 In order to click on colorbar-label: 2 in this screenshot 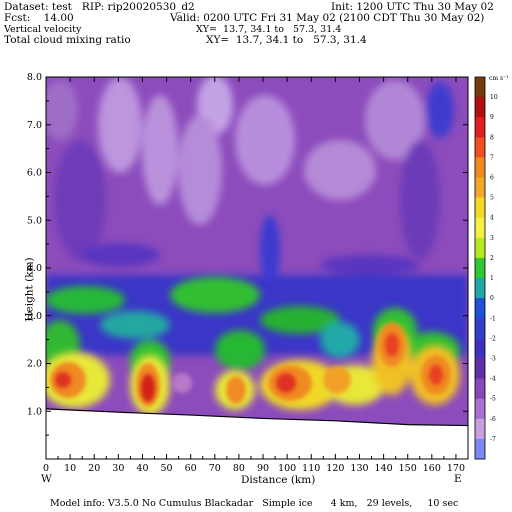, I will do `click(492, 258)`.